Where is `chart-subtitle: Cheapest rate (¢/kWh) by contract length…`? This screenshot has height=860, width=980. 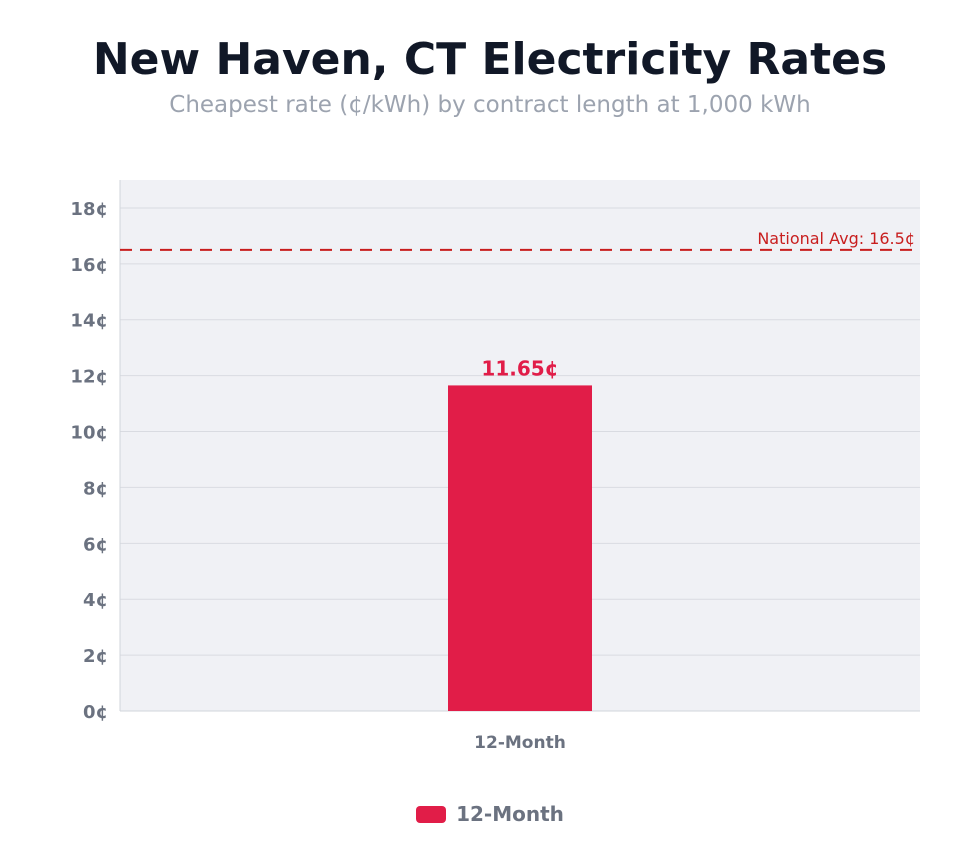
chart-subtitle: Cheapest rate (¢/kWh) by contract length… is located at coordinates (490, 105).